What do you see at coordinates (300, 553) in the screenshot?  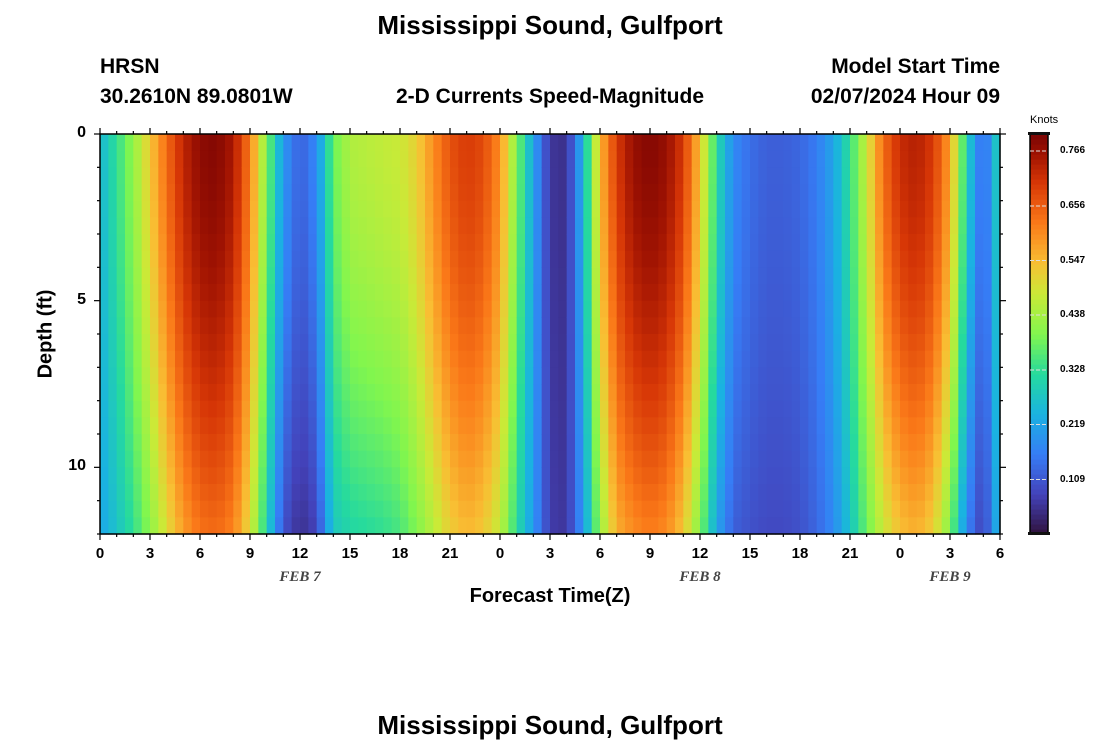 I see `x-tick-label: 12` at bounding box center [300, 553].